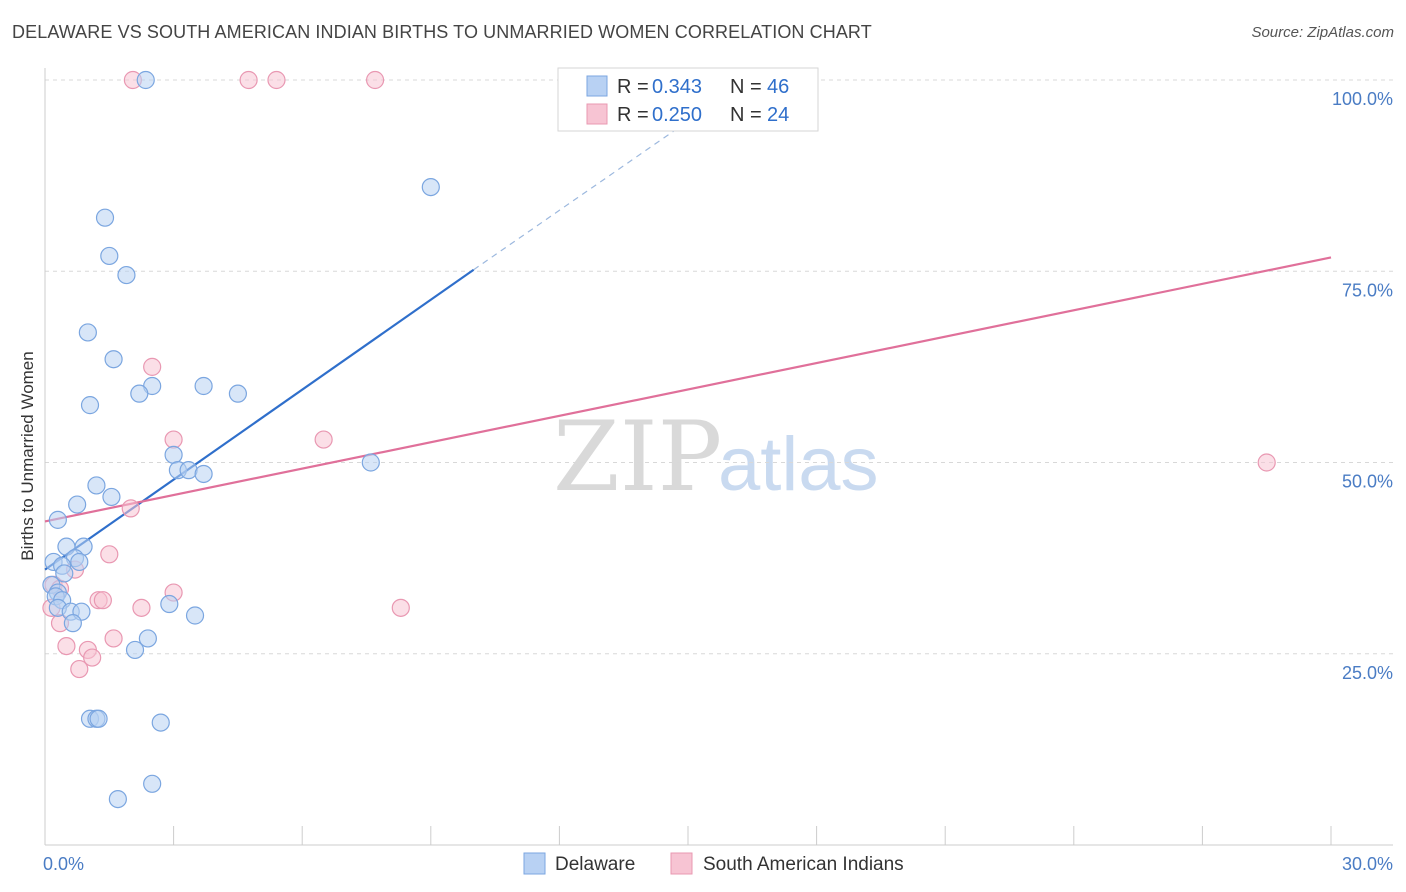 The image size is (1406, 892). Describe the element at coordinates (681, 863) in the screenshot. I see `series-legend-swatch-sai` at that location.